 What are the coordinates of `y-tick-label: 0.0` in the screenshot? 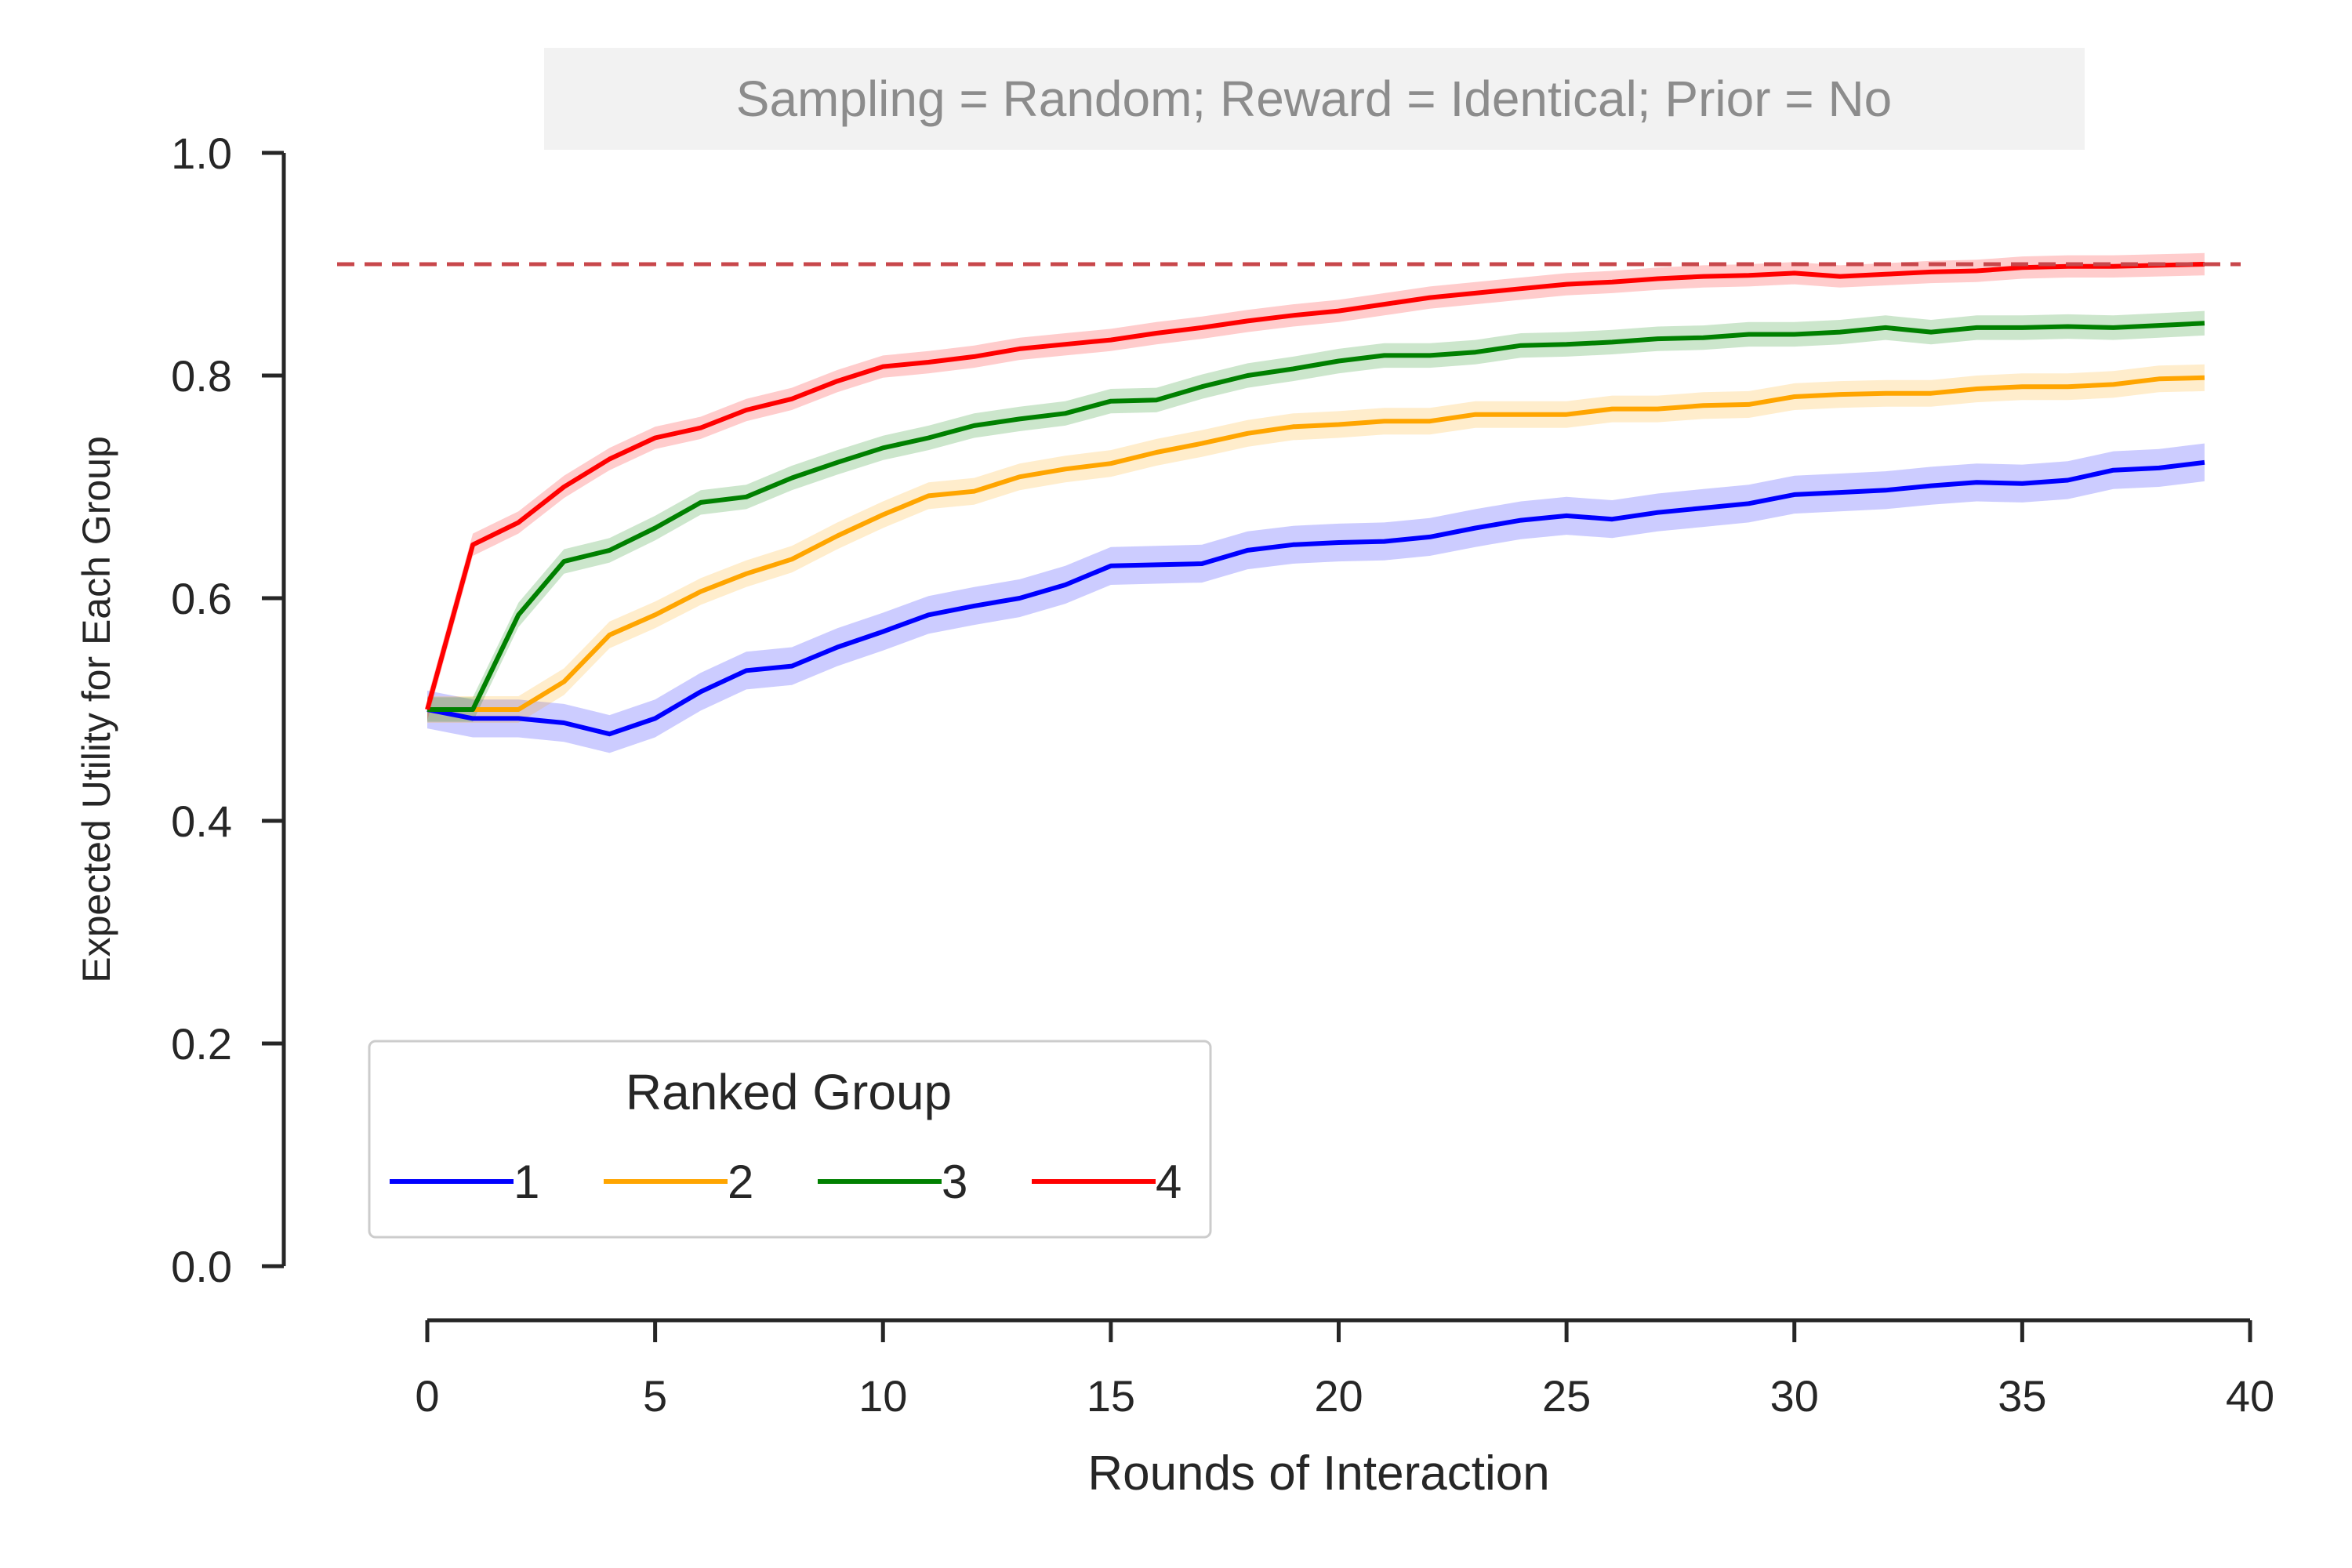 It's located at (201, 1266).